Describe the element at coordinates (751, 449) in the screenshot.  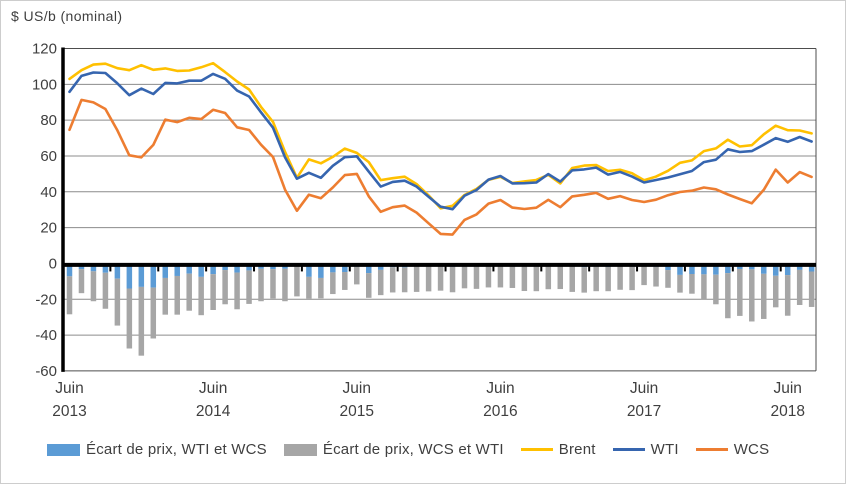
I see `legend-label: WCS` at that location.